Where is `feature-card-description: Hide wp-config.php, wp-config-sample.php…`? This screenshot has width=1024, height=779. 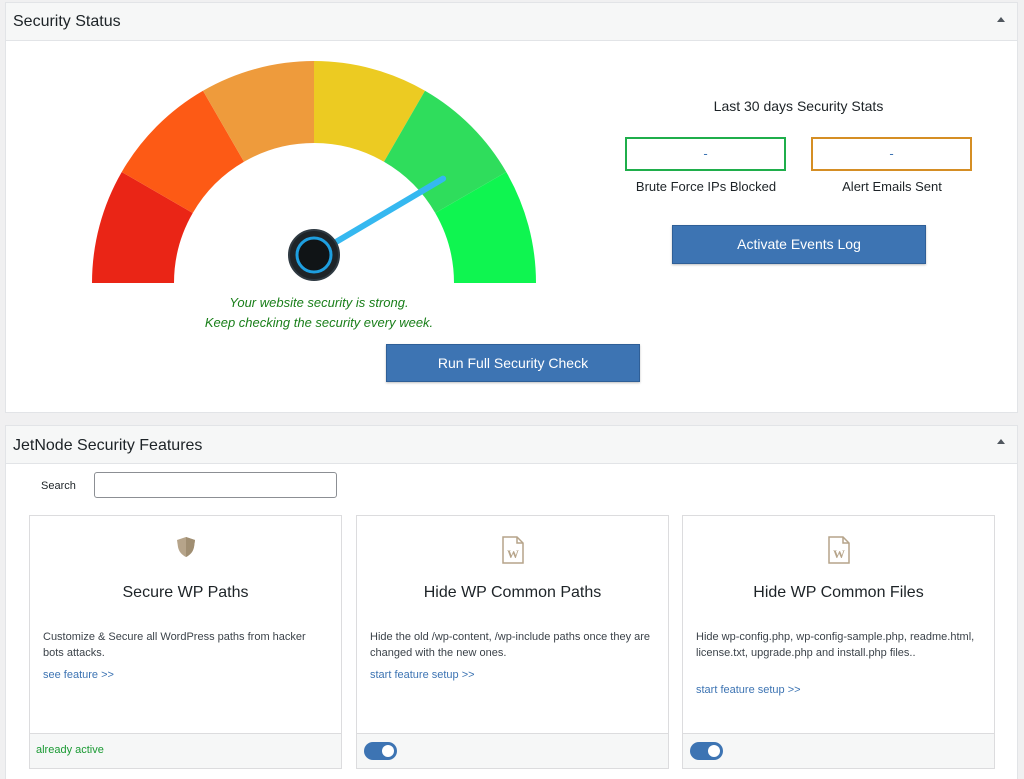 feature-card-description: Hide wp-config.php, wp-config-sample.php… is located at coordinates (835, 645).